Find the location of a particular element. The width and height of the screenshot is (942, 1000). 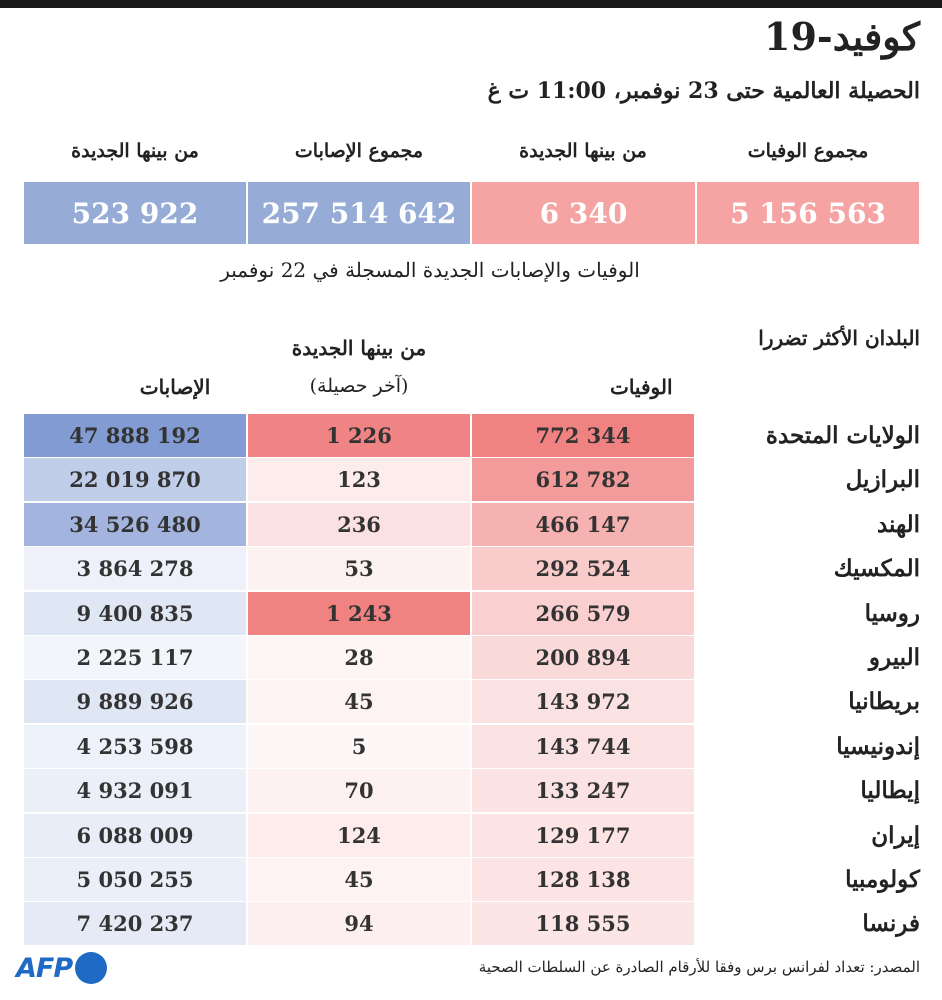

cases-cell: 4 932 091 is located at coordinates (135, 790).